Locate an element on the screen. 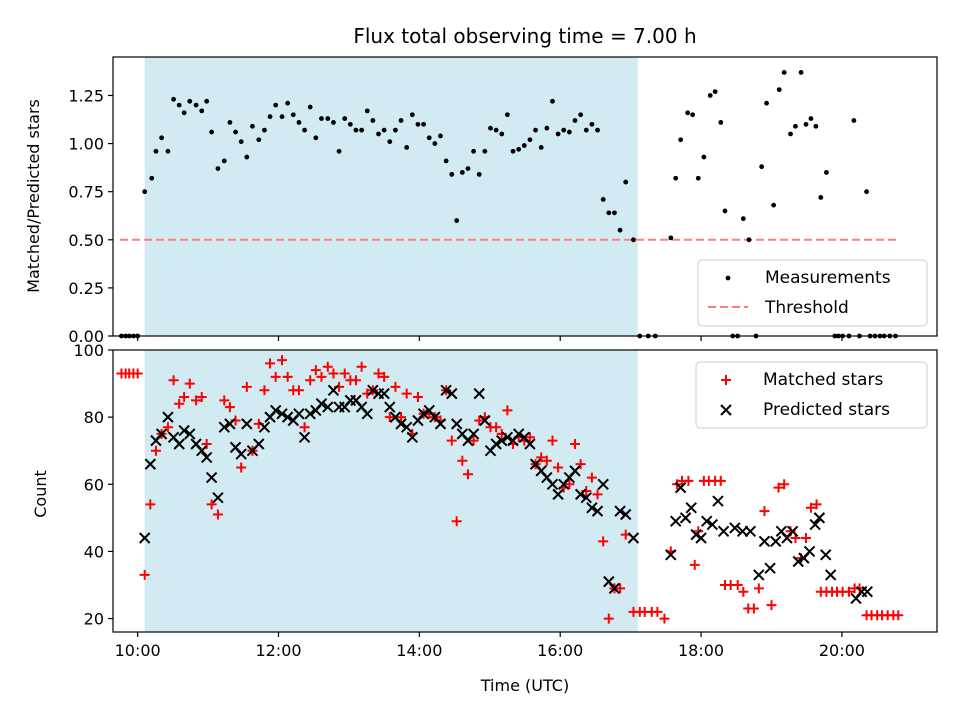 The image size is (960, 724). y-tick-label: 1.25 is located at coordinates (86, 95).